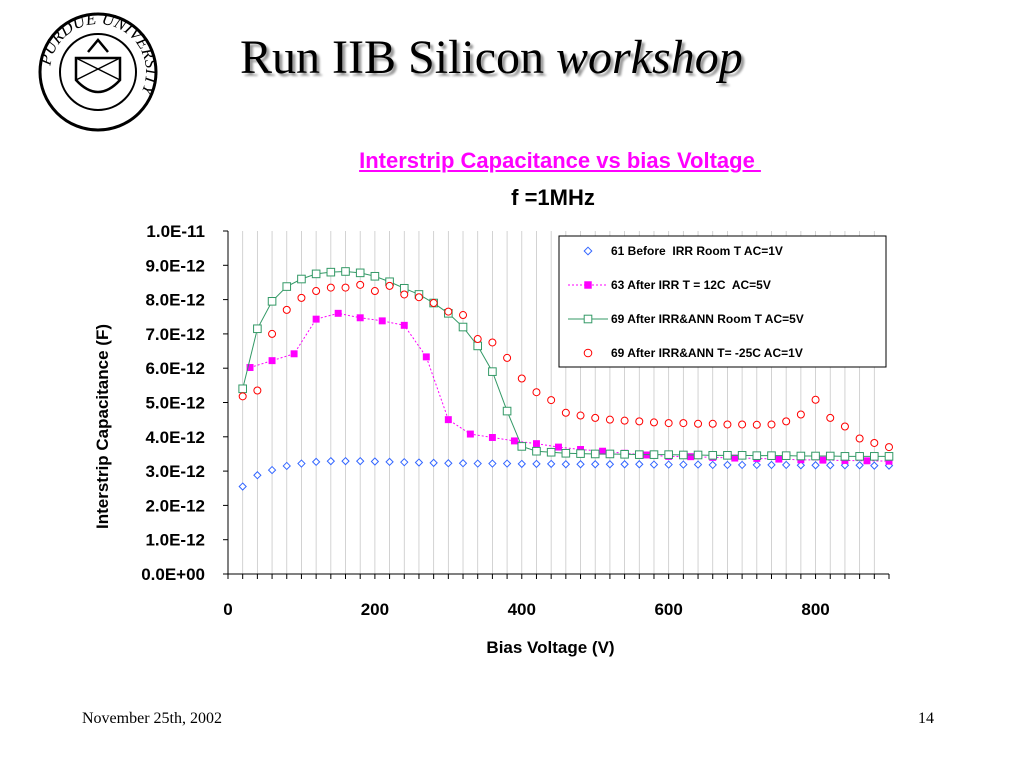 The image size is (1024, 768). I want to click on y-tick-label: 8.0E-12, so click(175, 300).